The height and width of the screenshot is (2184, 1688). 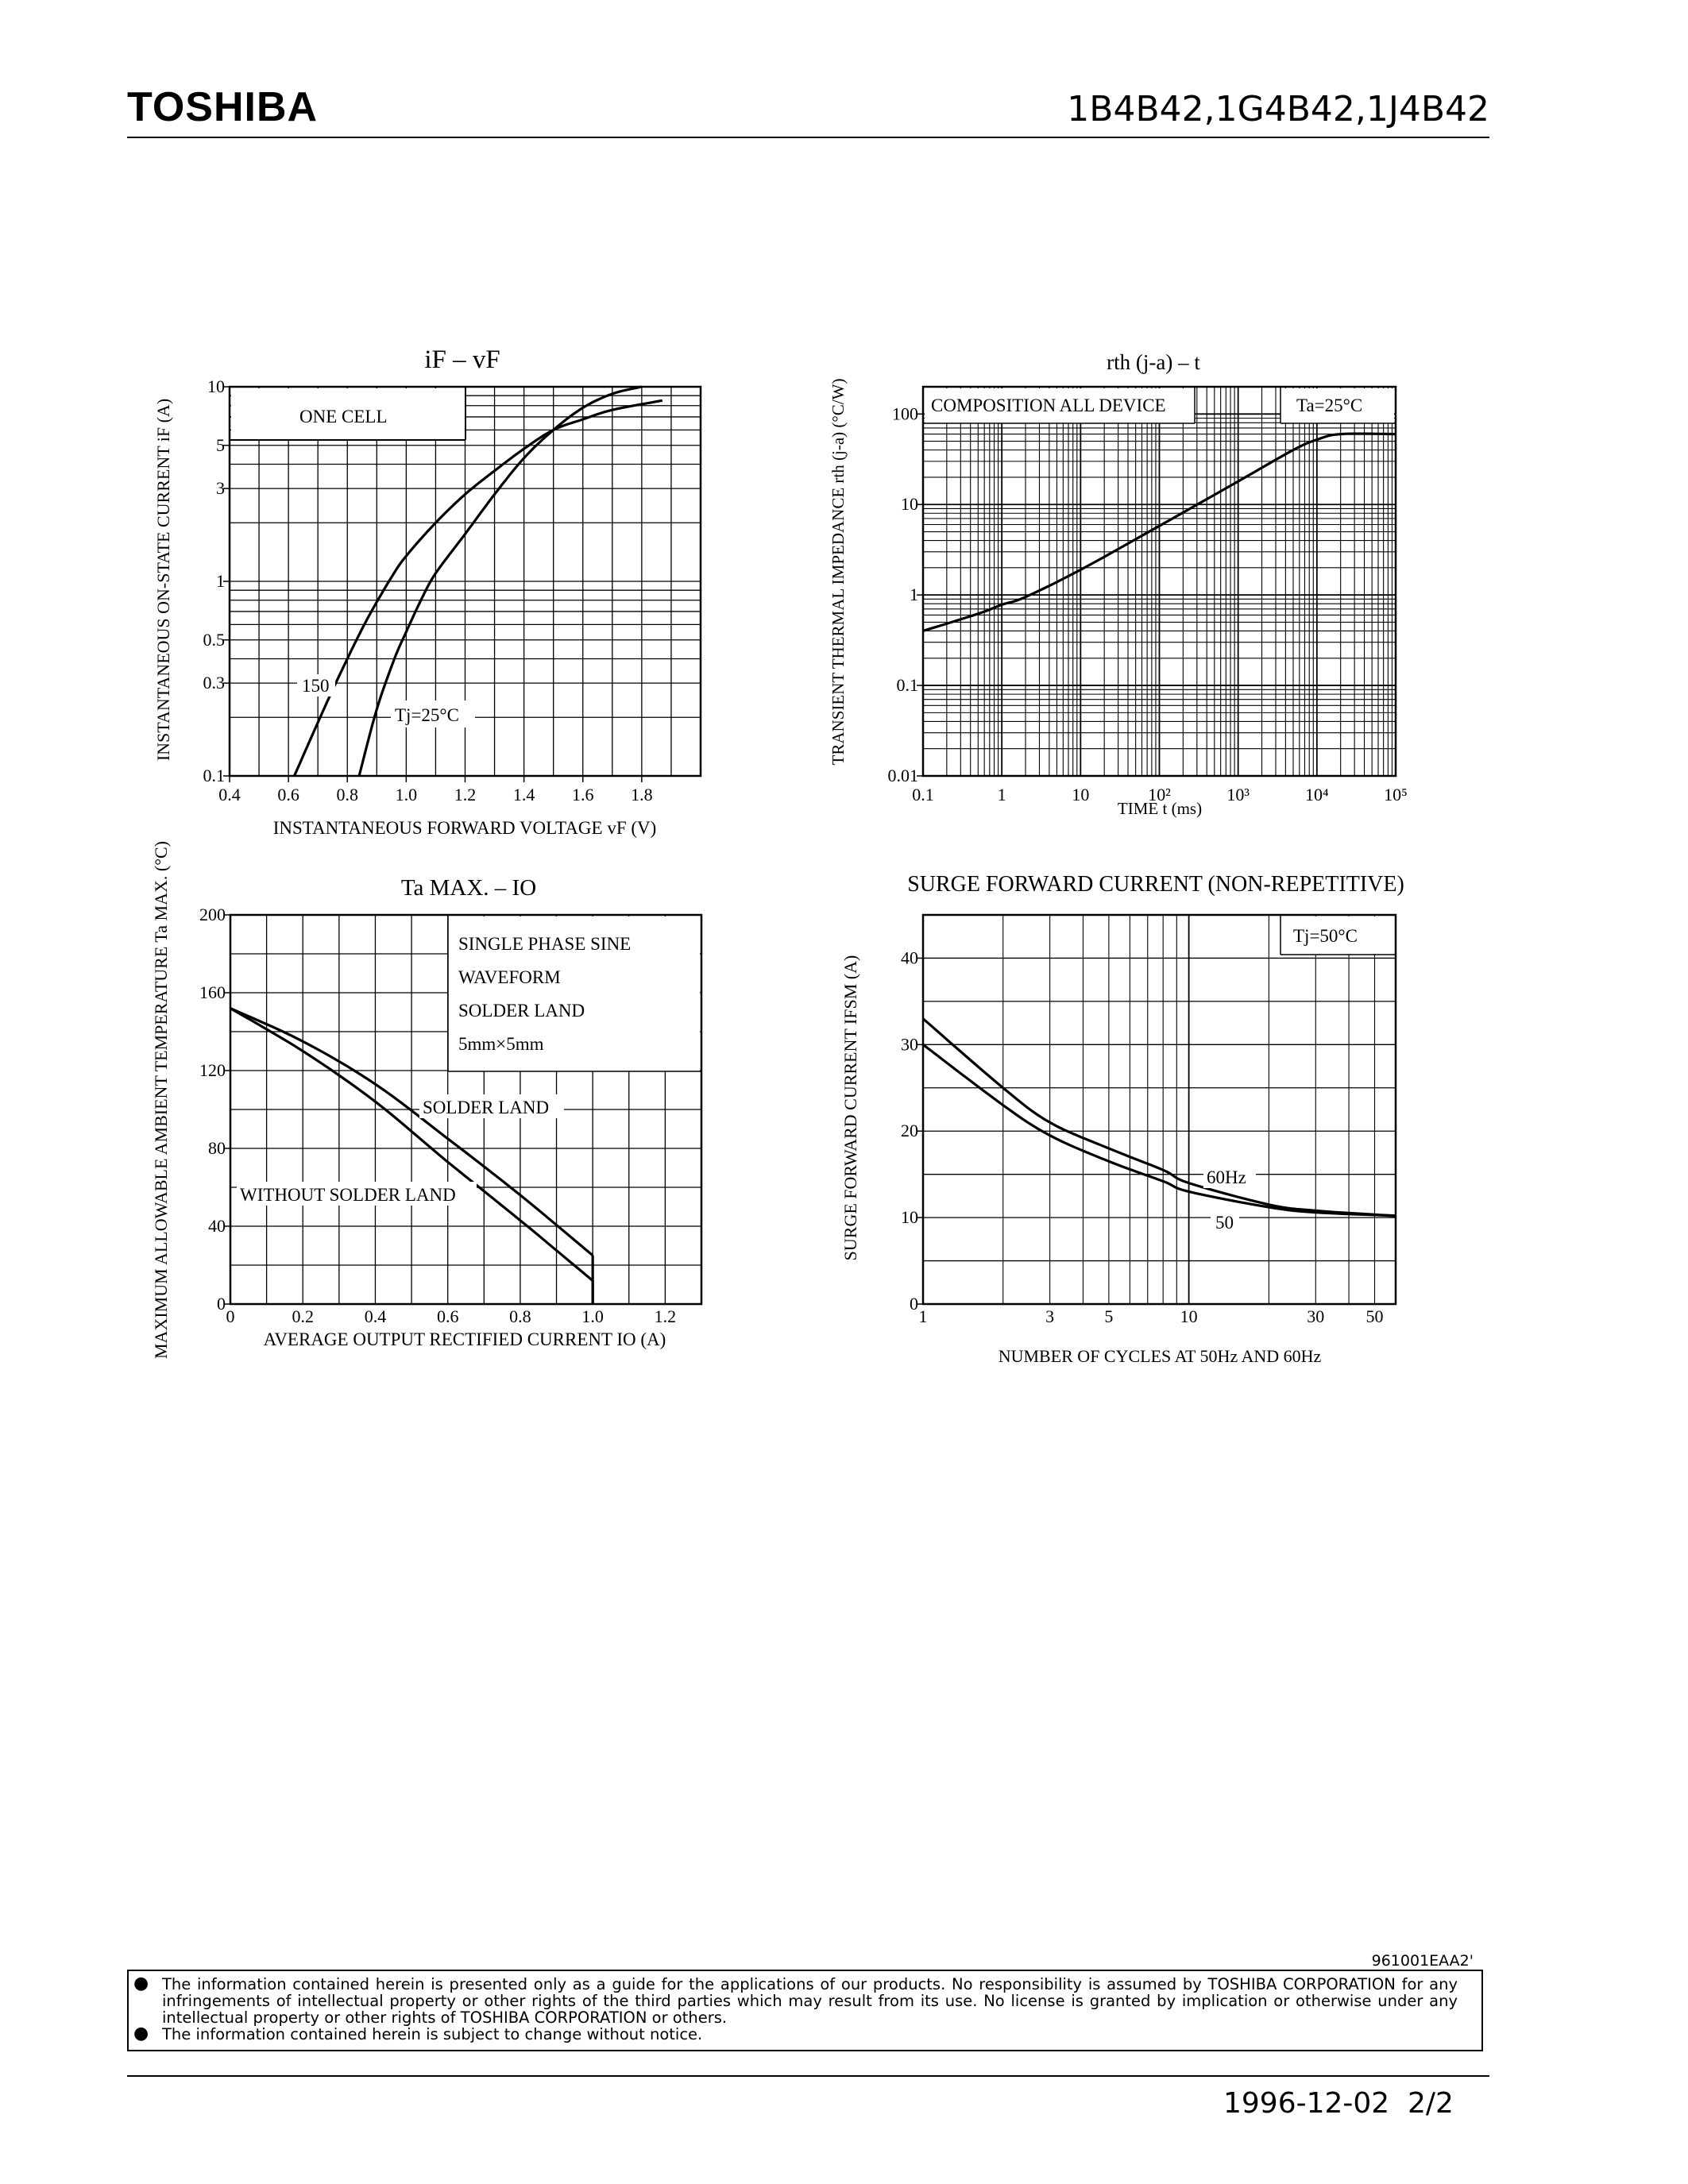 I want to click on chart4-annot-50: 50, so click(x=1224, y=1223).